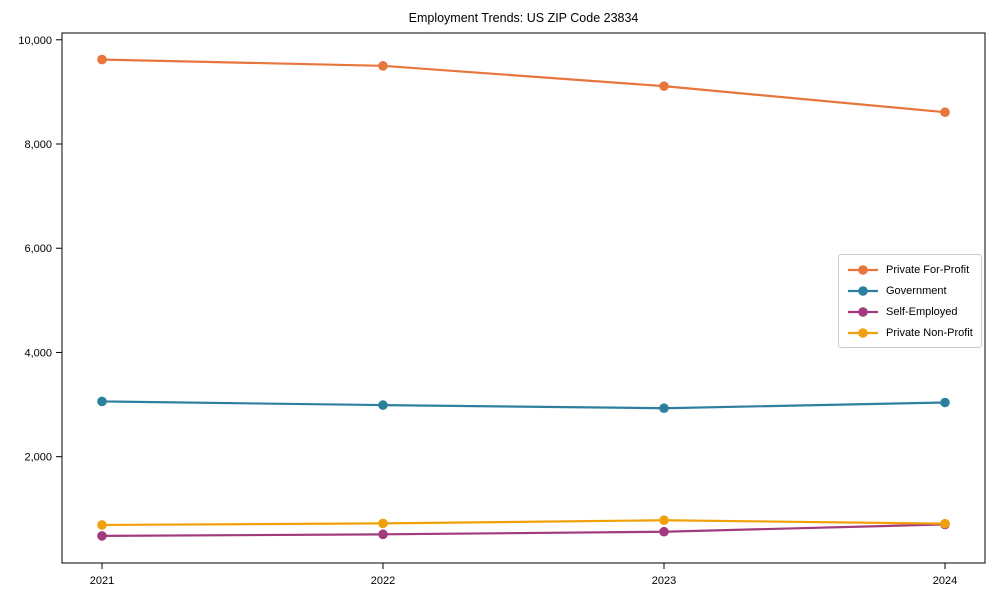 The width and height of the screenshot is (1000, 600). Describe the element at coordinates (945, 581) in the screenshot. I see `x-tick-label: 2024` at that location.